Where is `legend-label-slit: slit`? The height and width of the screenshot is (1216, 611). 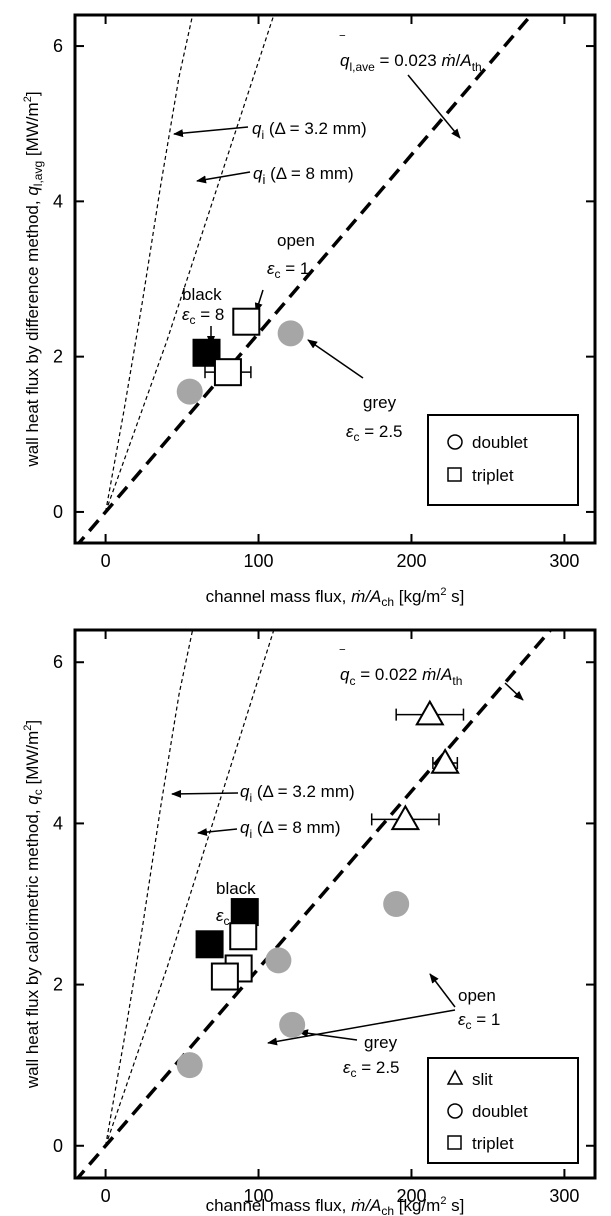 legend-label-slit: slit is located at coordinates (482, 1079).